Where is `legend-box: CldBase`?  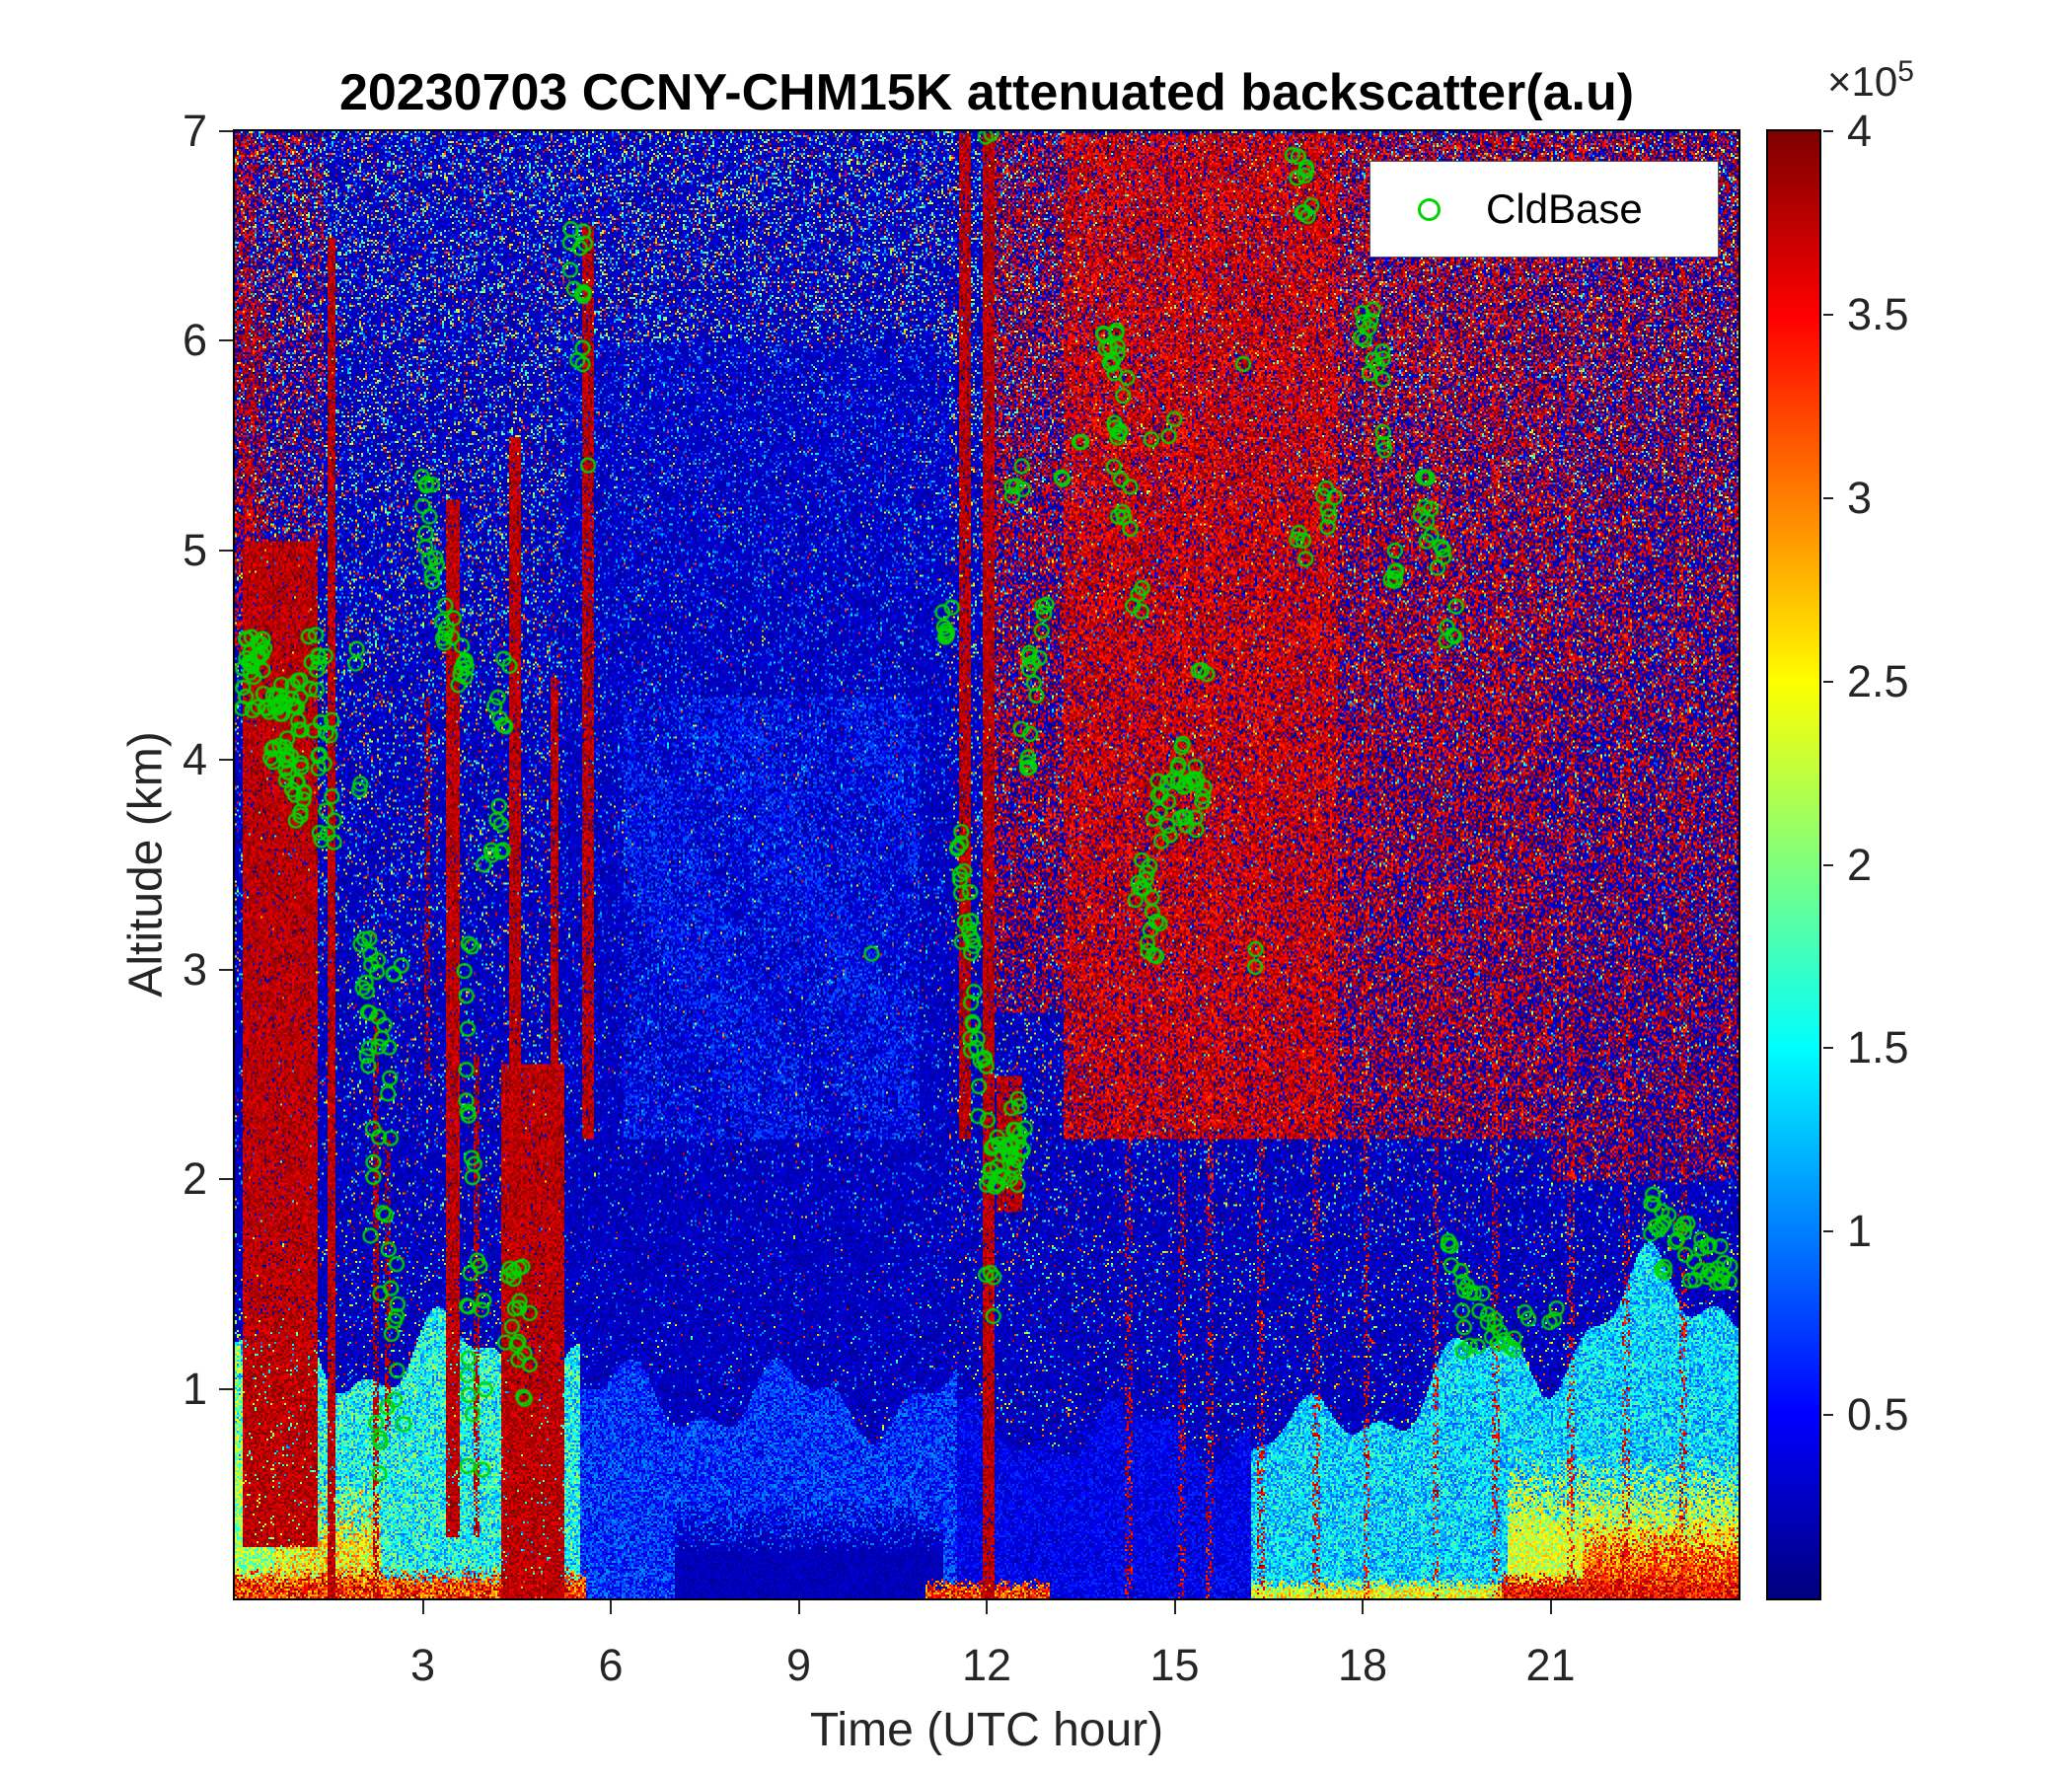 legend-box: CldBase is located at coordinates (1544, 210).